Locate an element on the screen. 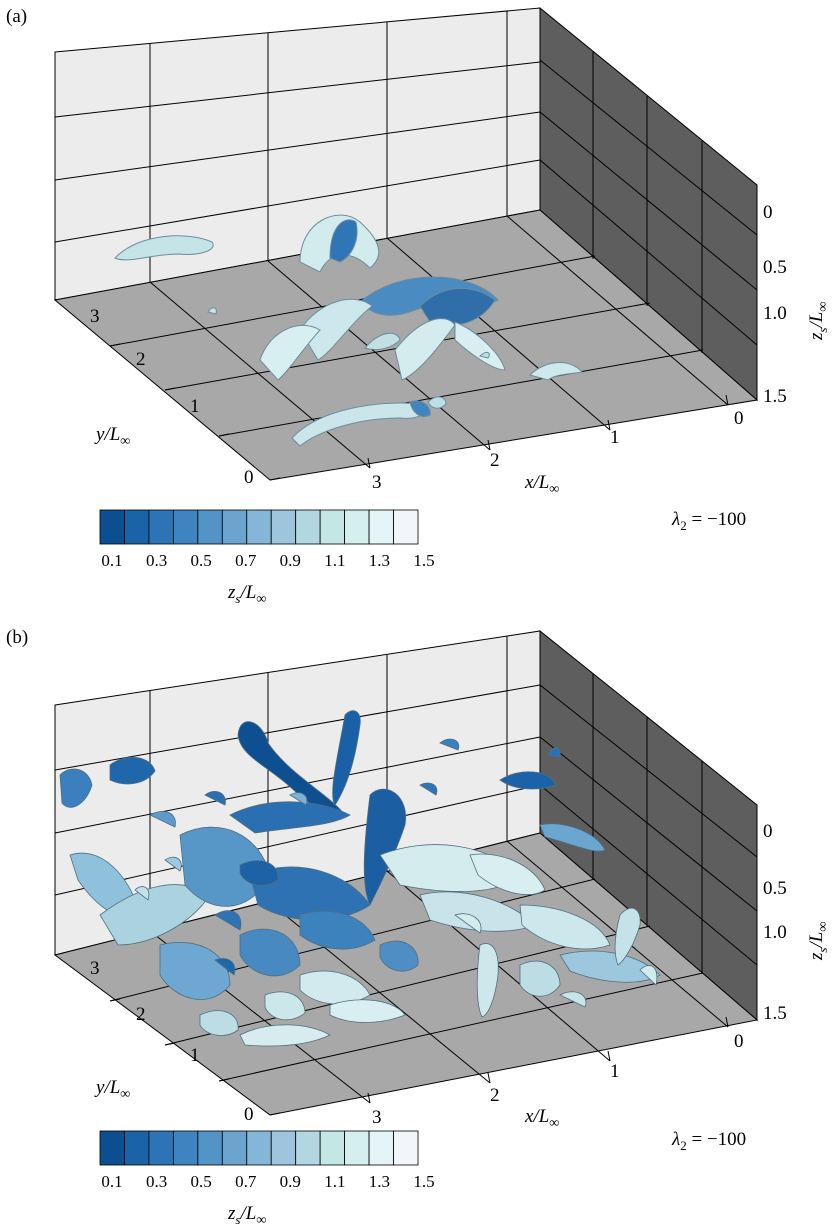 This screenshot has width=834, height=1230. panel-label: (b) is located at coordinates (17, 637).